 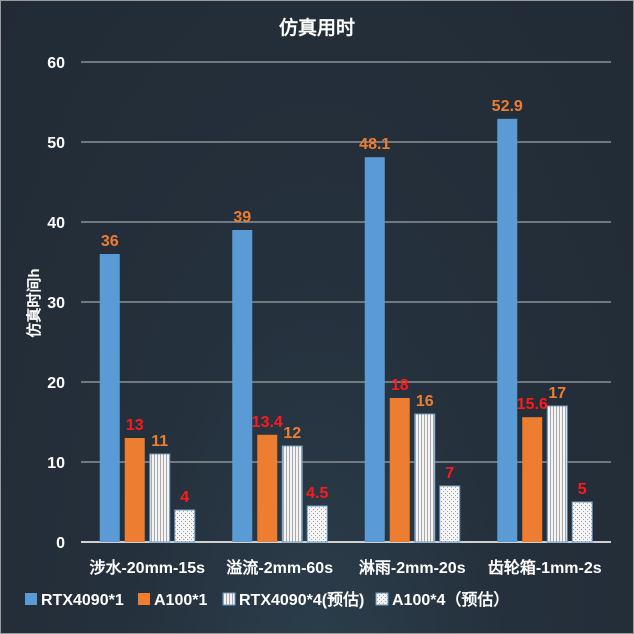 What do you see at coordinates (557, 393) in the screenshot?
I see `data-label: 17` at bounding box center [557, 393].